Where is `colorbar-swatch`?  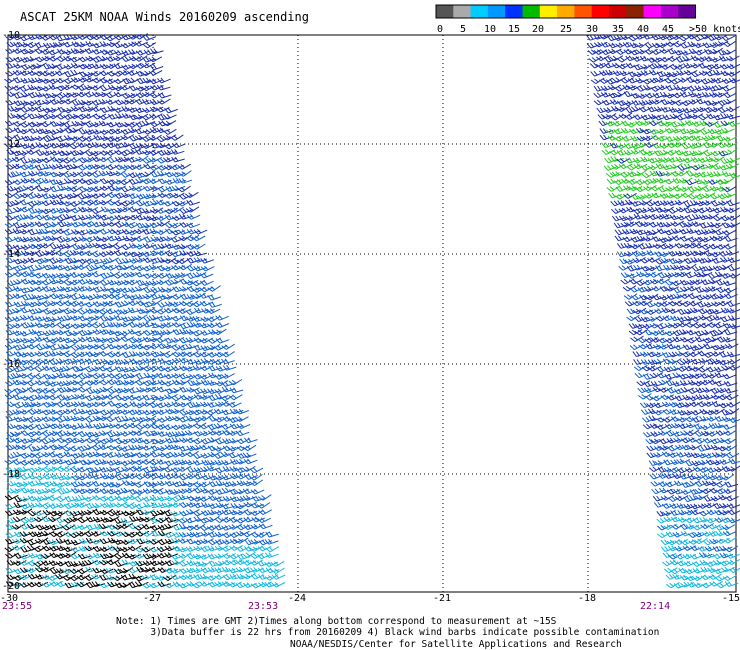 colorbar-swatch is located at coordinates (548, 11).